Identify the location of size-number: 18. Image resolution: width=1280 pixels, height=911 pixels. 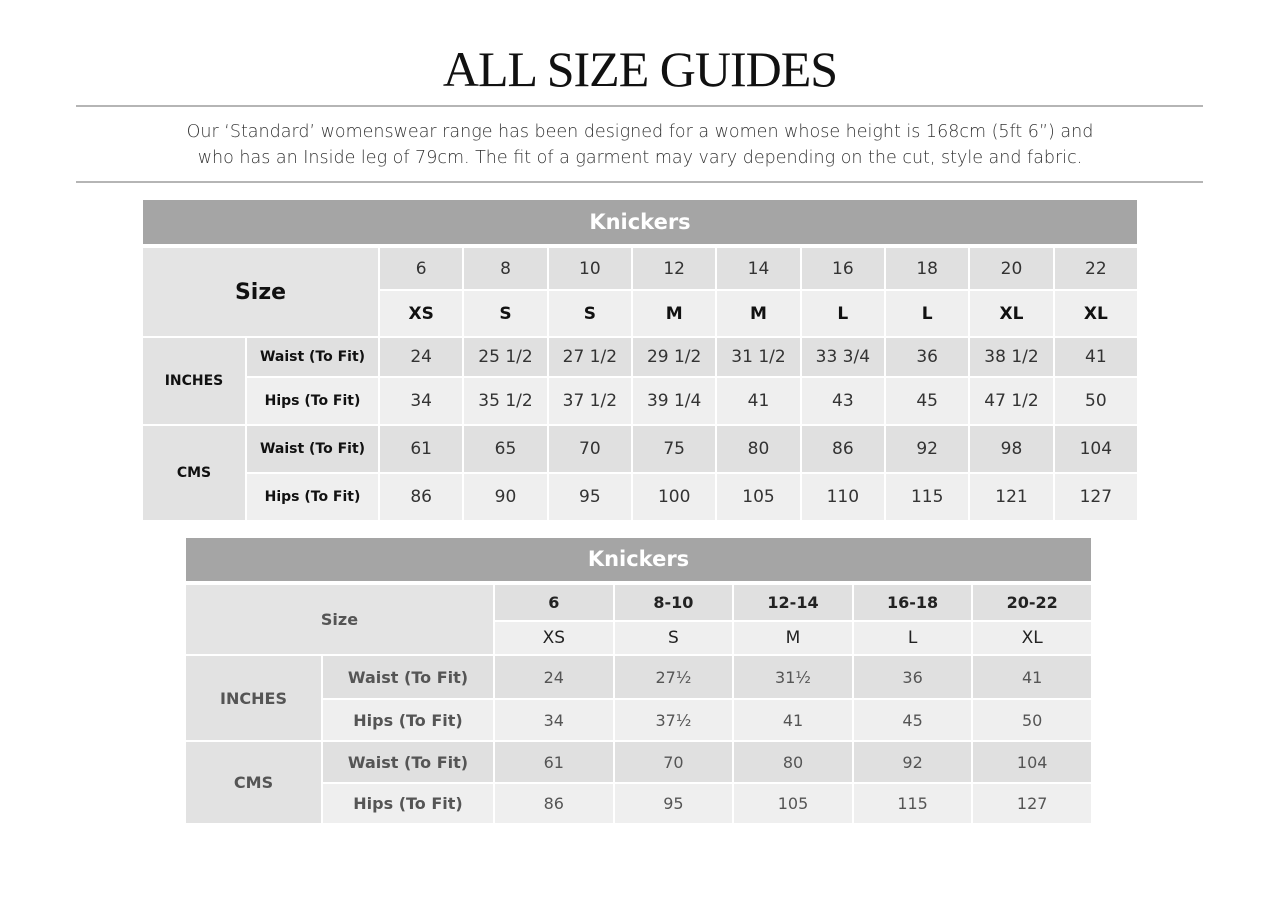
(927, 268).